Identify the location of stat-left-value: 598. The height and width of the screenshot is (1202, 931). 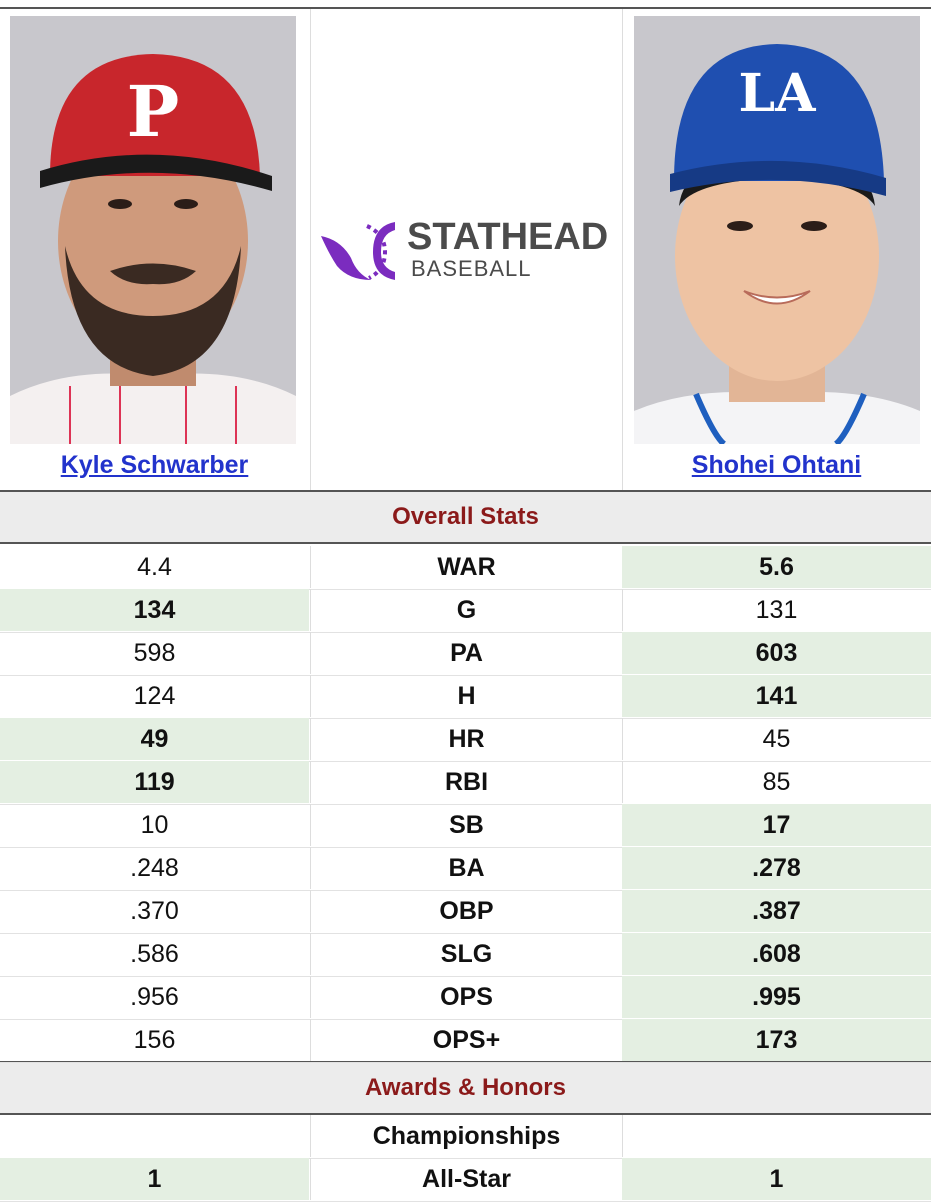
(154, 653).